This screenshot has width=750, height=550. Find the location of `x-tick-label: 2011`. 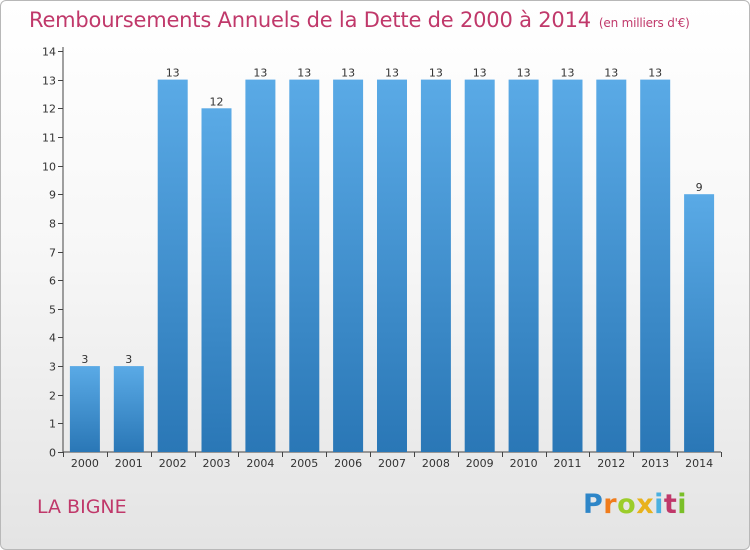

x-tick-label: 2011 is located at coordinates (568, 463).